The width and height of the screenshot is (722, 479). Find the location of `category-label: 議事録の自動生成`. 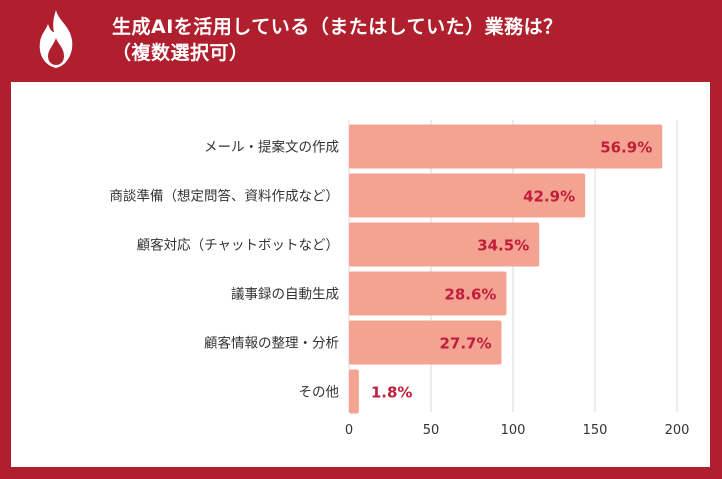

category-label: 議事録の自動生成 is located at coordinates (285, 294).